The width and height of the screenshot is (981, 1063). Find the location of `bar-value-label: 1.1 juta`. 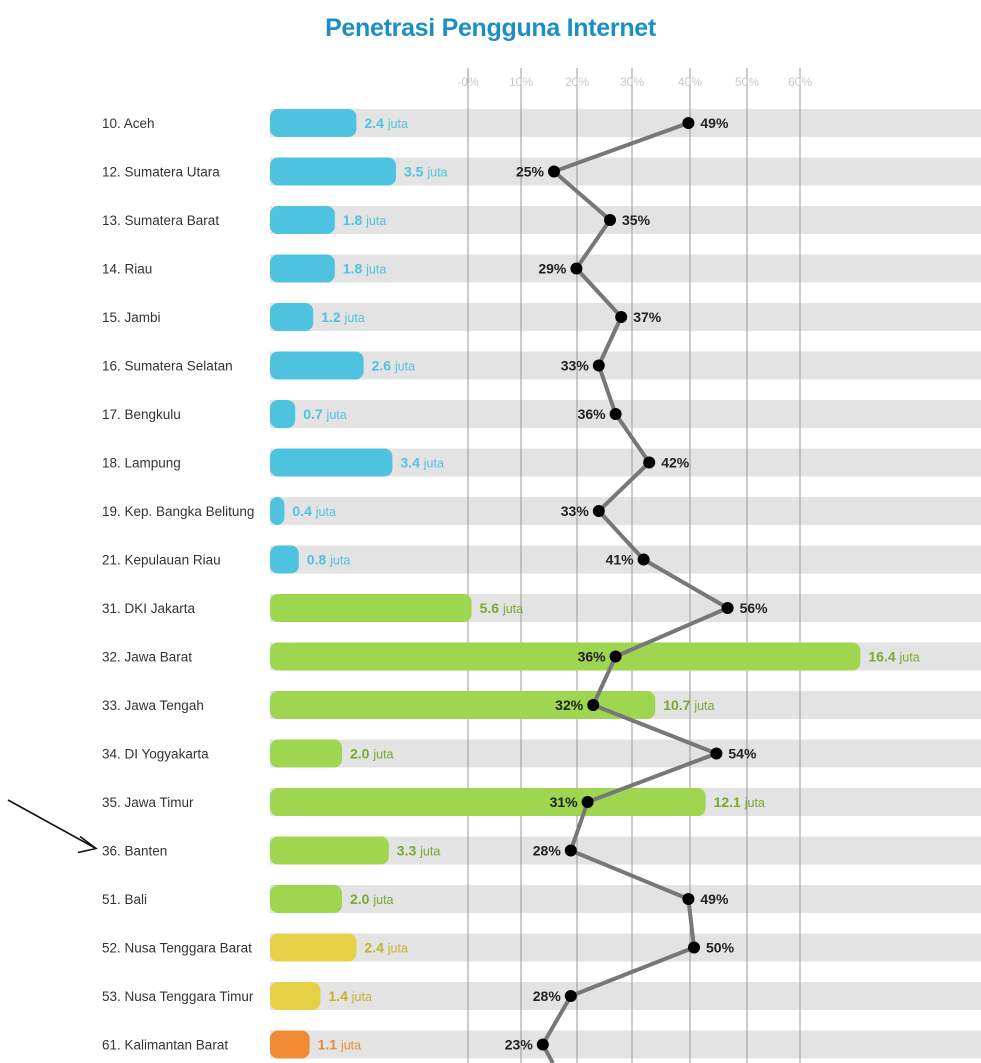

bar-value-label: 1.1 juta is located at coordinates (340, 1045).